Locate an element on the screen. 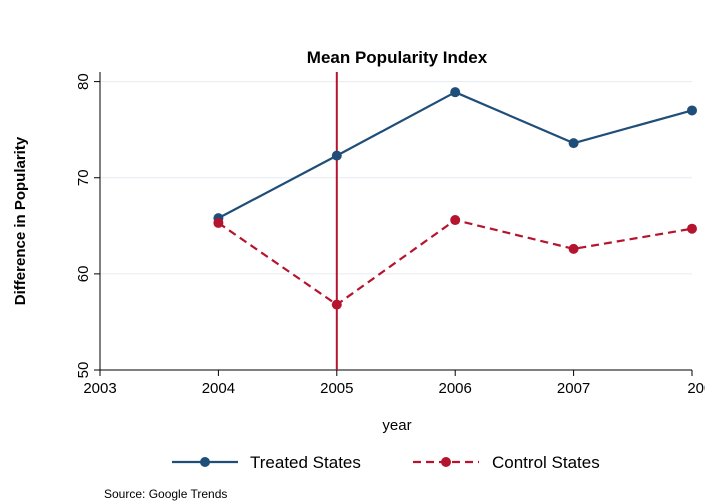 This screenshot has height=502, width=705. legend-label-1: Control States is located at coordinates (546, 462).